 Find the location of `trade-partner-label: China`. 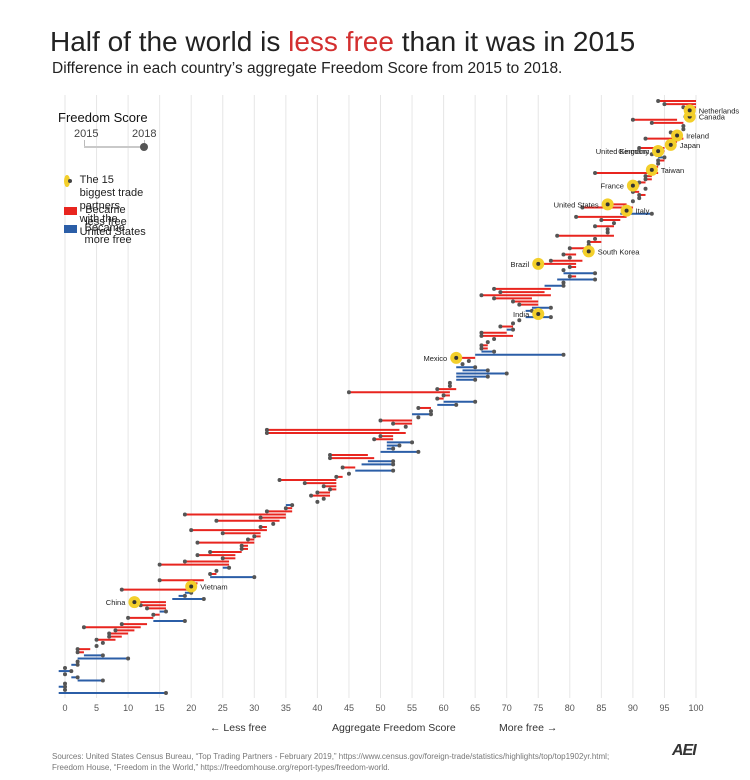

trade-partner-label: China is located at coordinates (116, 602).